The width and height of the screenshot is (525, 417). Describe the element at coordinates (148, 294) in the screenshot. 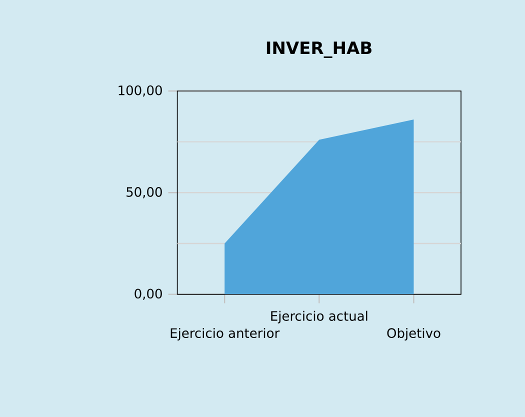

I see `y-tick-label: 0,00` at that location.